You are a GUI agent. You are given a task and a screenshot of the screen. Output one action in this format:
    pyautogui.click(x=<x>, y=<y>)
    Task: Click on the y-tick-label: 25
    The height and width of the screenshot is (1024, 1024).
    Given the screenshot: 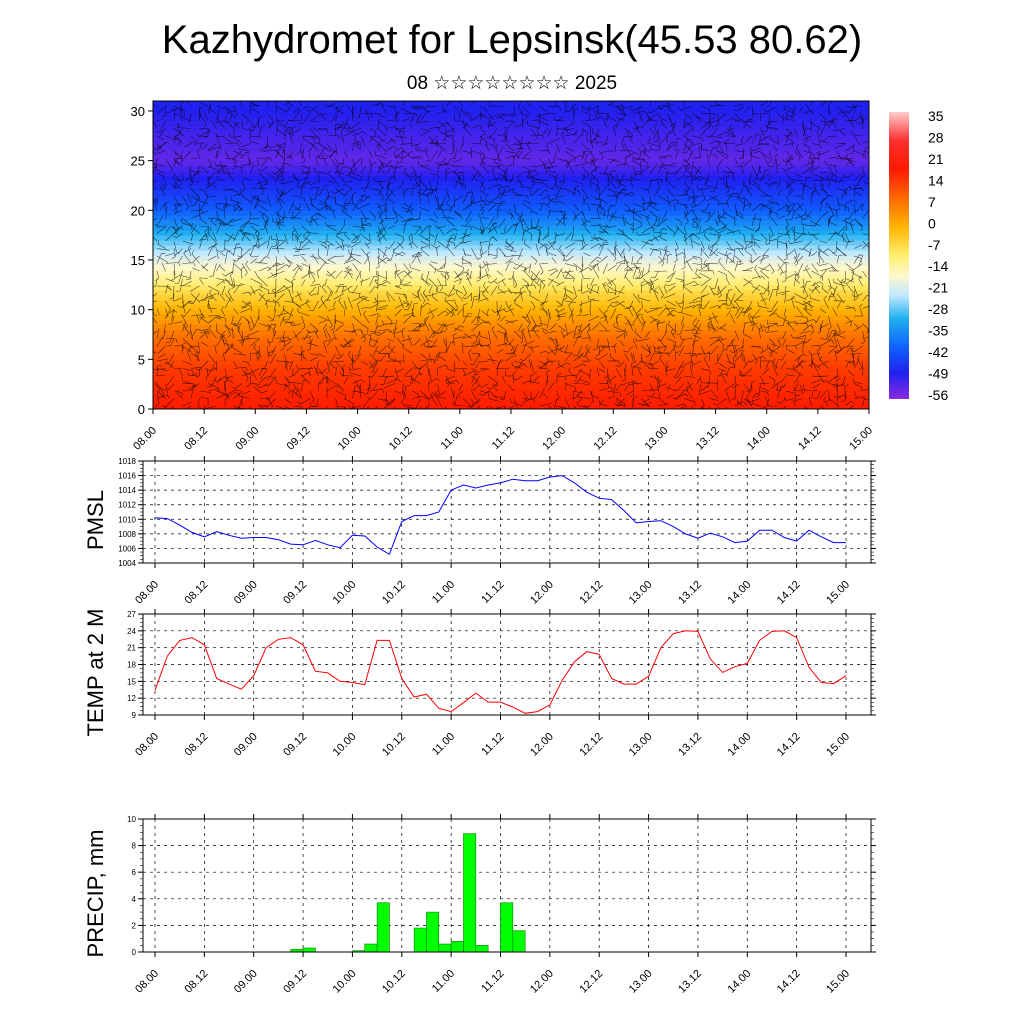 What is the action you would take?
    pyautogui.click(x=138, y=161)
    